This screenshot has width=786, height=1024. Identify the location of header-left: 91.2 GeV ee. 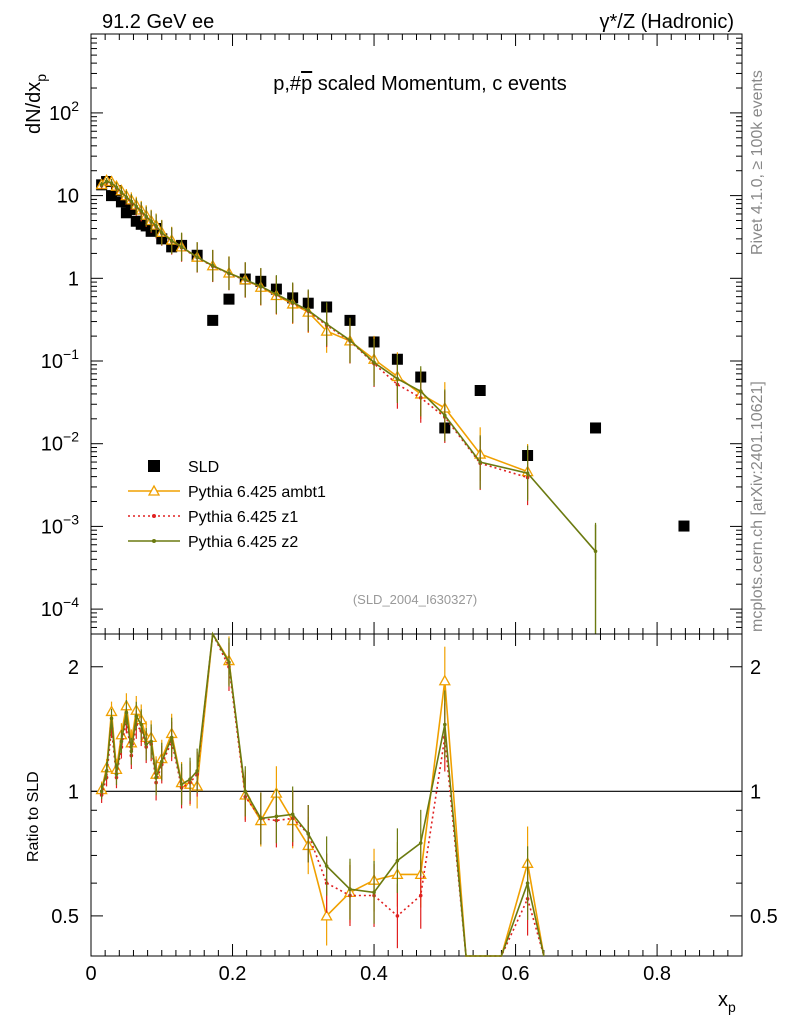
(158, 22).